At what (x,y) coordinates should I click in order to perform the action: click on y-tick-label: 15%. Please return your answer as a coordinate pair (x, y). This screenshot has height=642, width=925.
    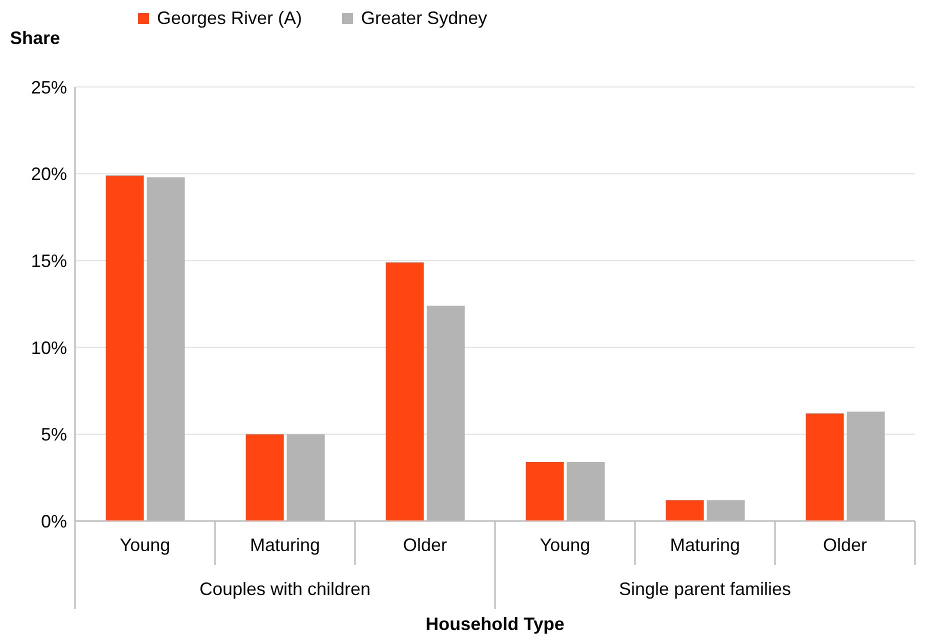
    Looking at the image, I should click on (48, 260).